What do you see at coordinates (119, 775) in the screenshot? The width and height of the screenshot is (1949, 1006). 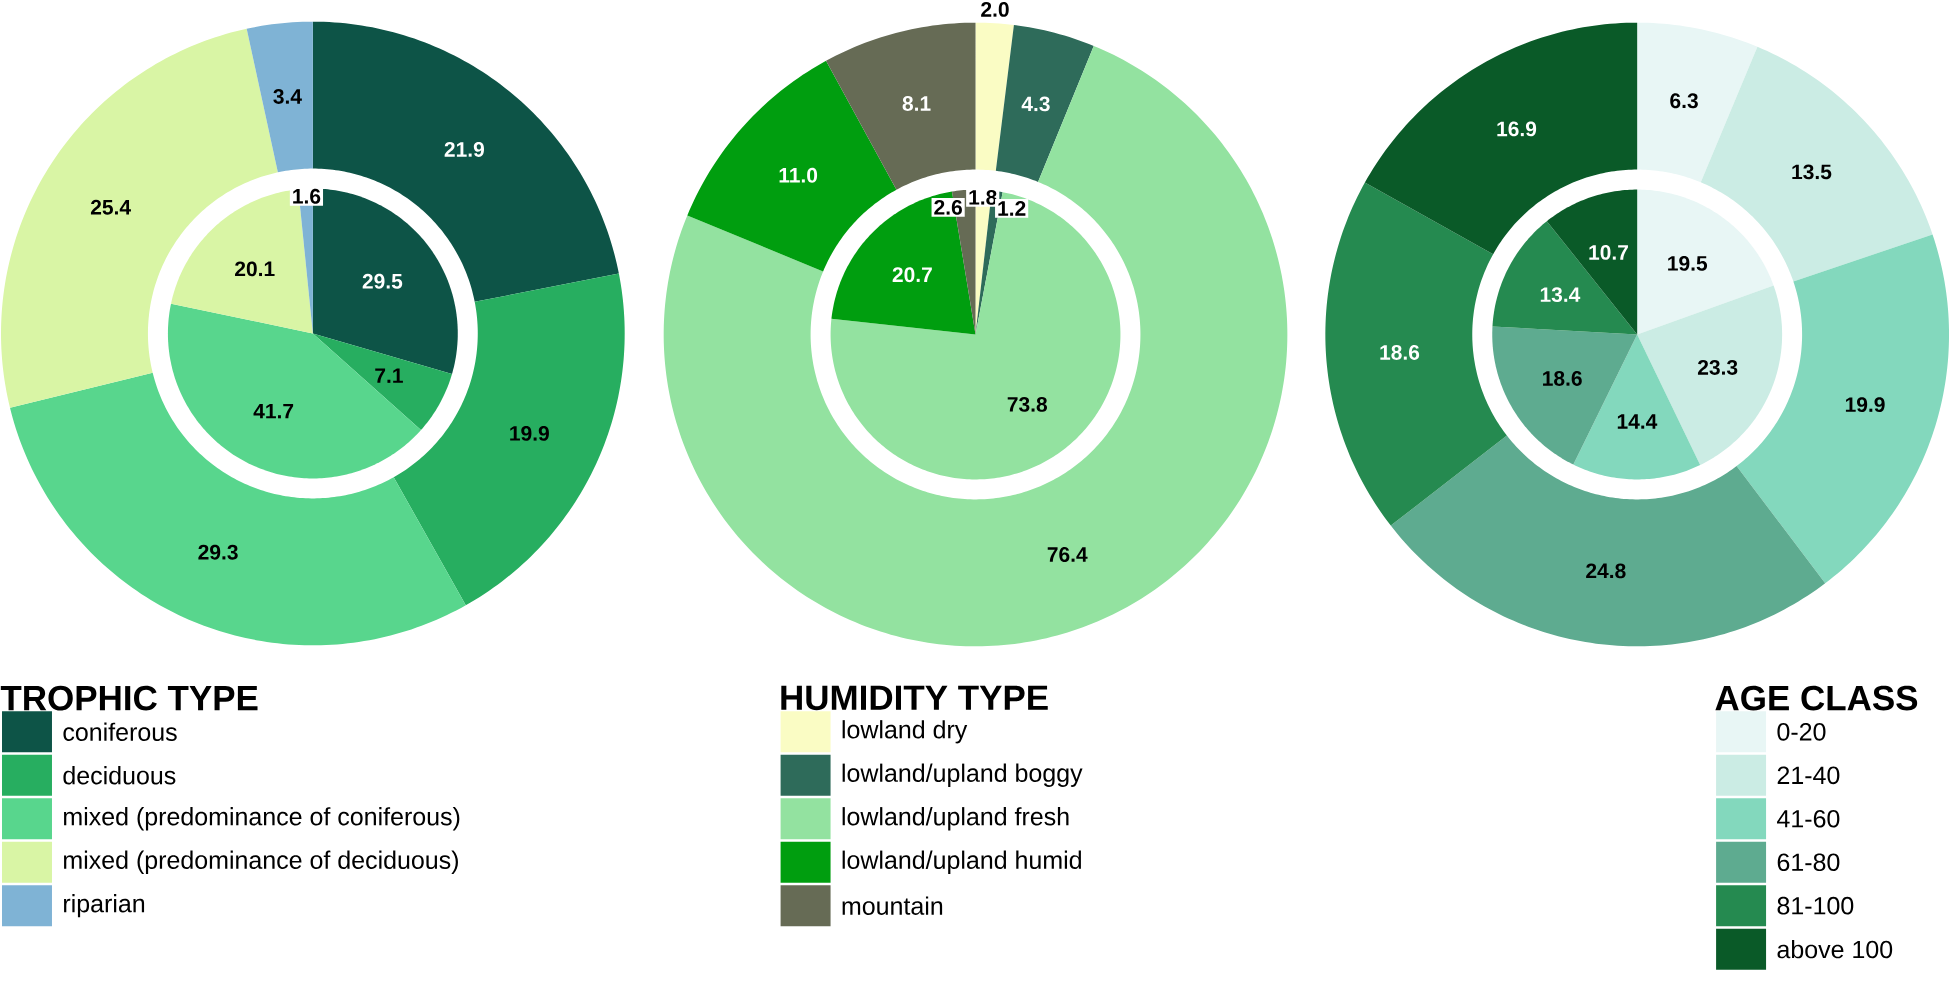 I see `legend-label: deciduous` at bounding box center [119, 775].